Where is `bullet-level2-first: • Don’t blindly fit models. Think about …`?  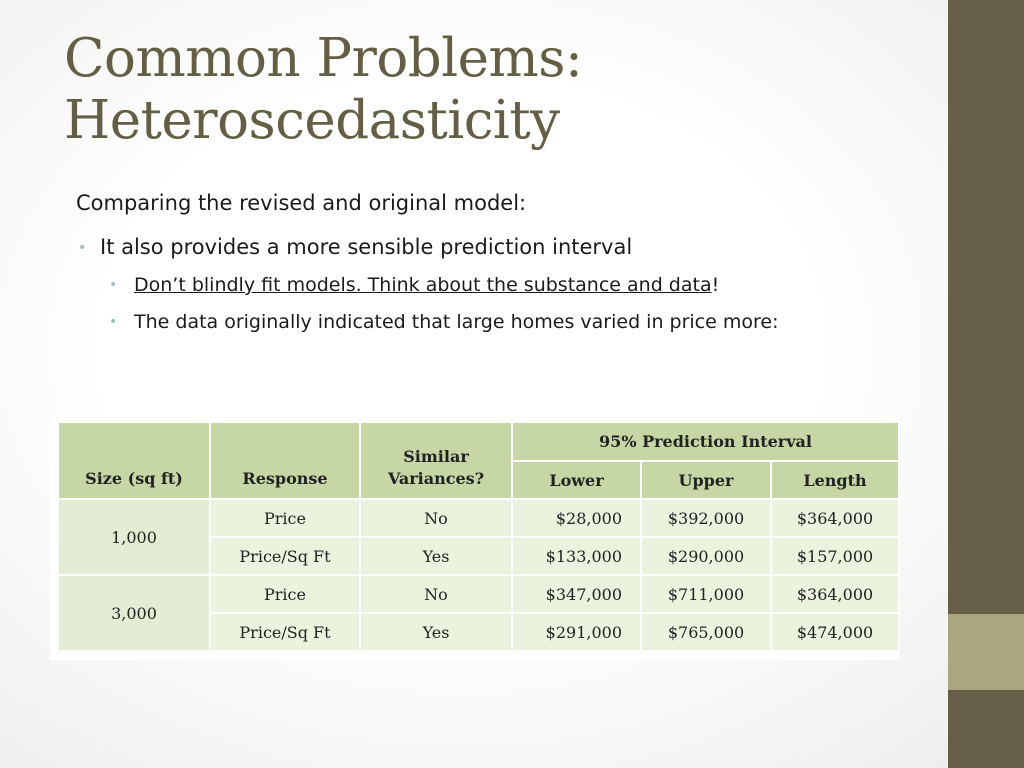
bullet-level2-first: • Don’t blindly fit models. Think about … is located at coordinates (486, 285).